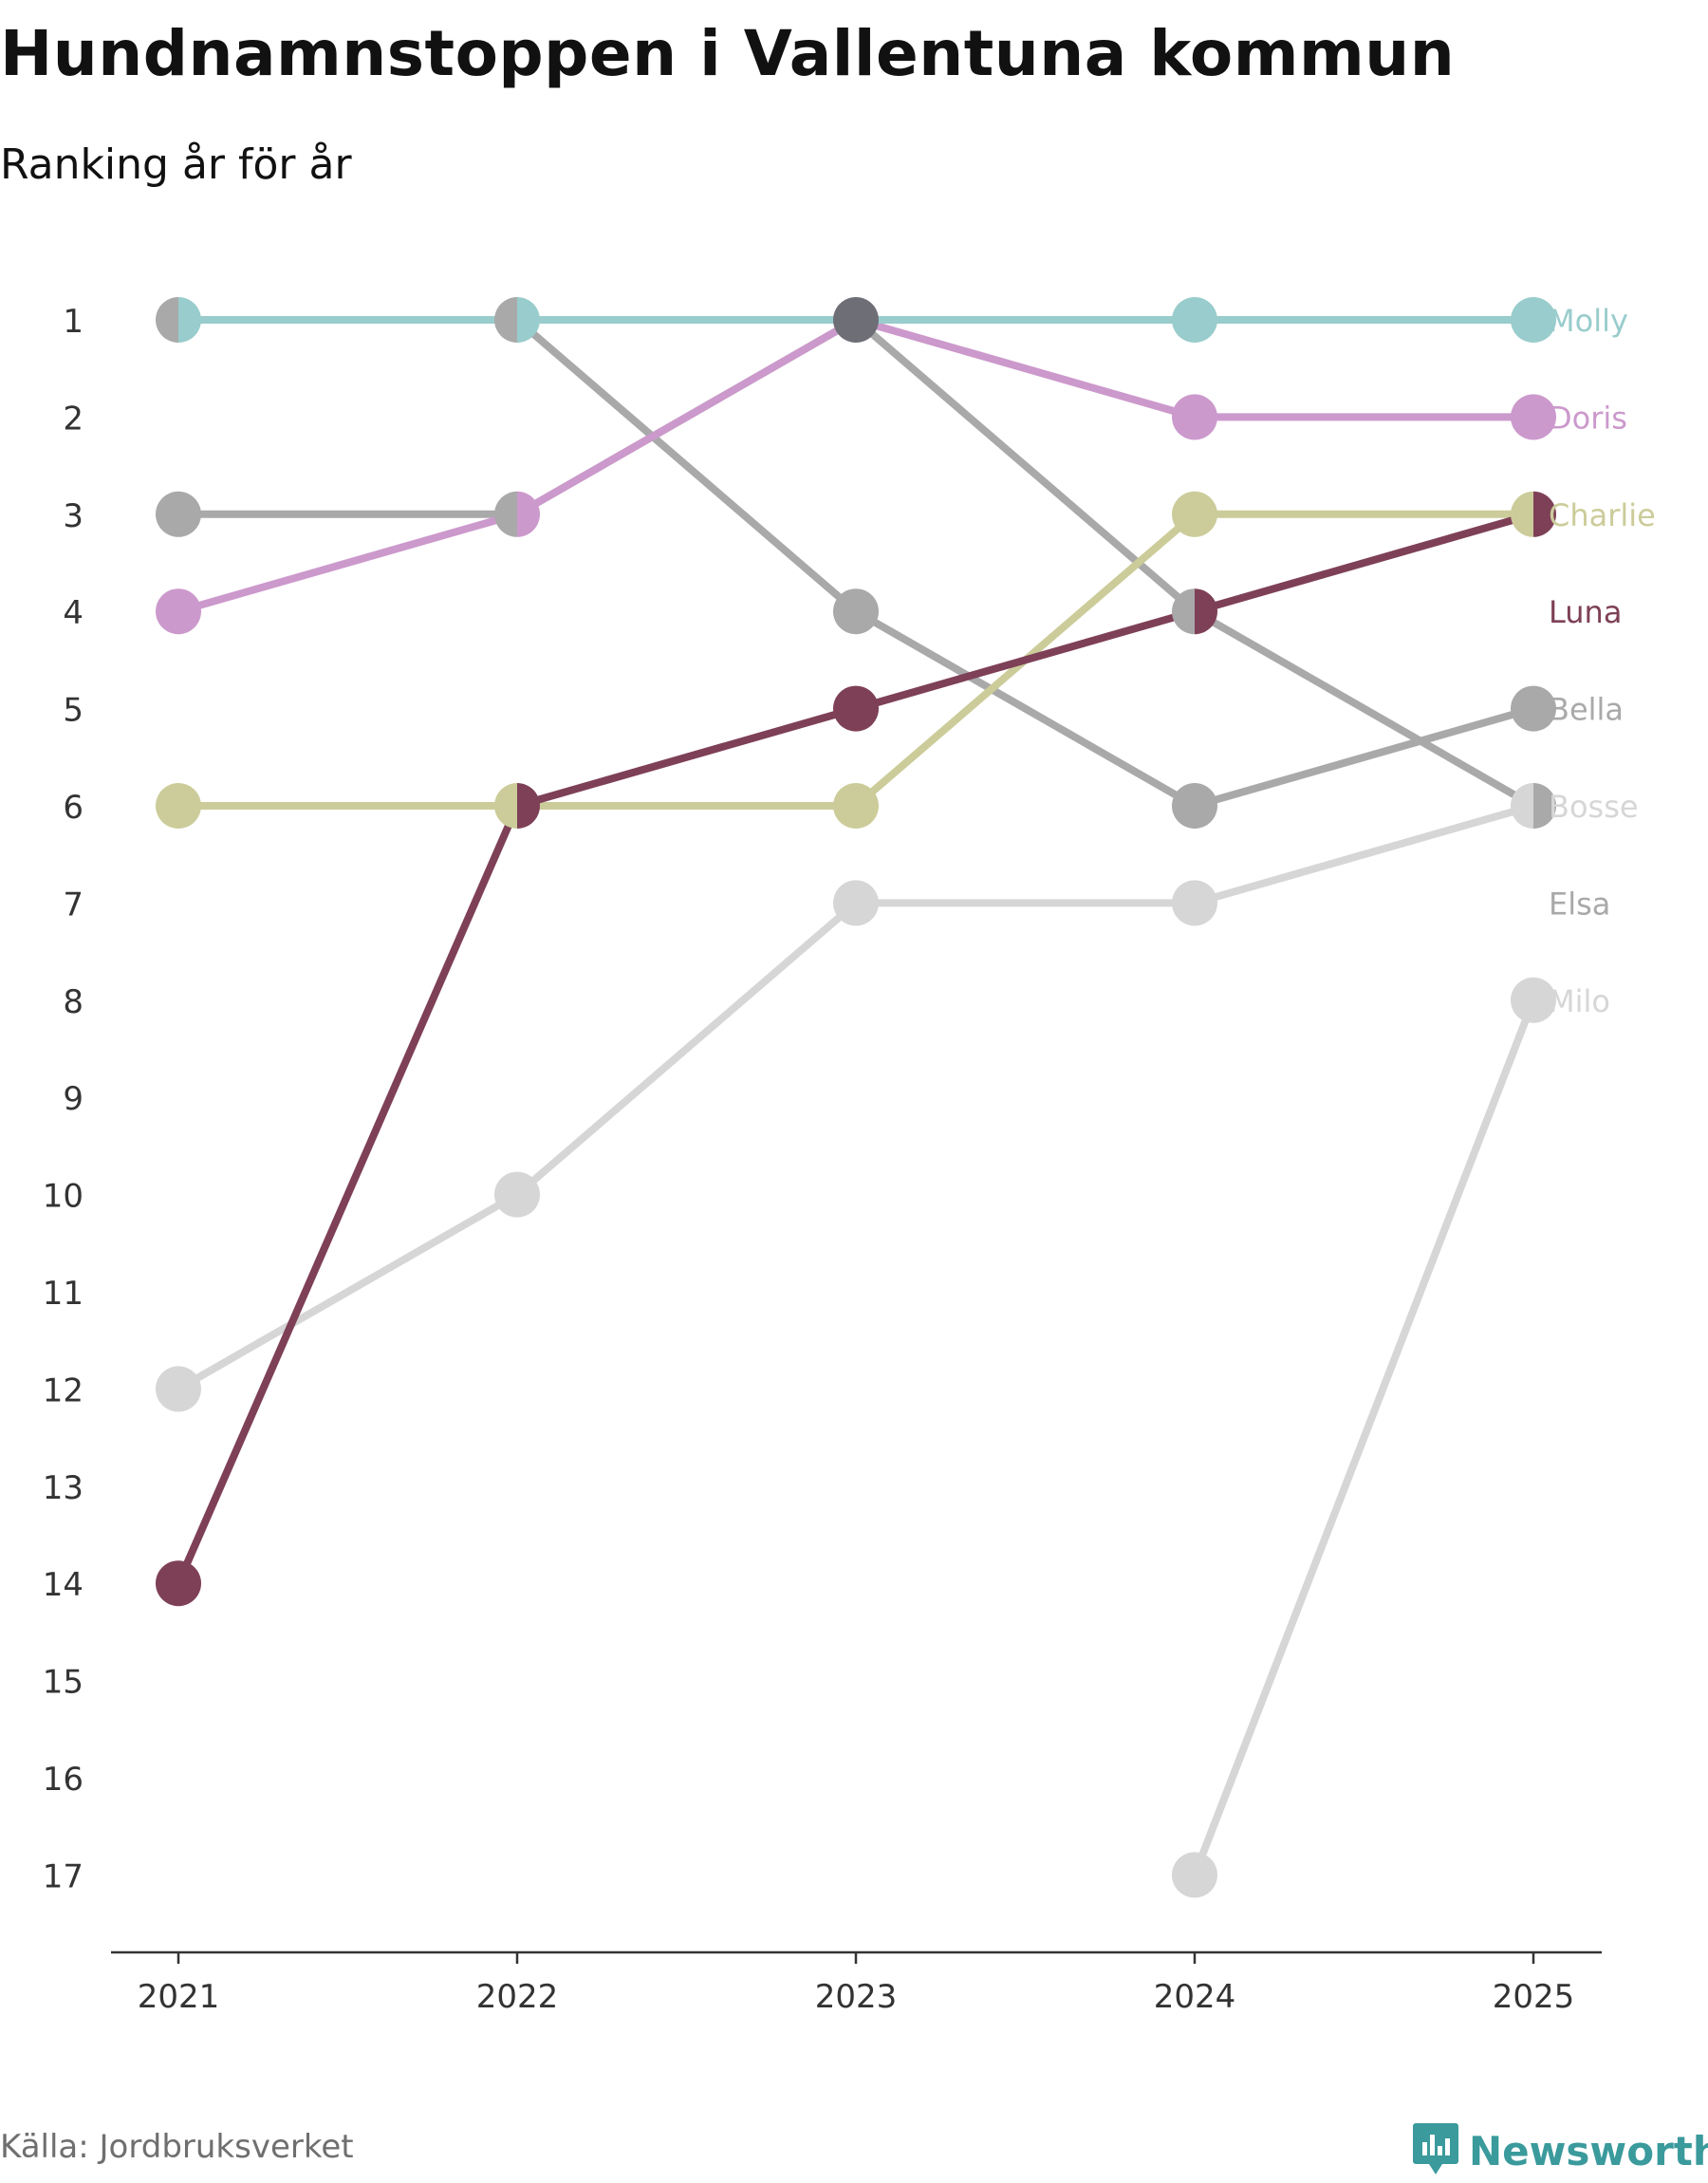  I want to click on brand-name: Newsworthy, so click(1589, 2150).